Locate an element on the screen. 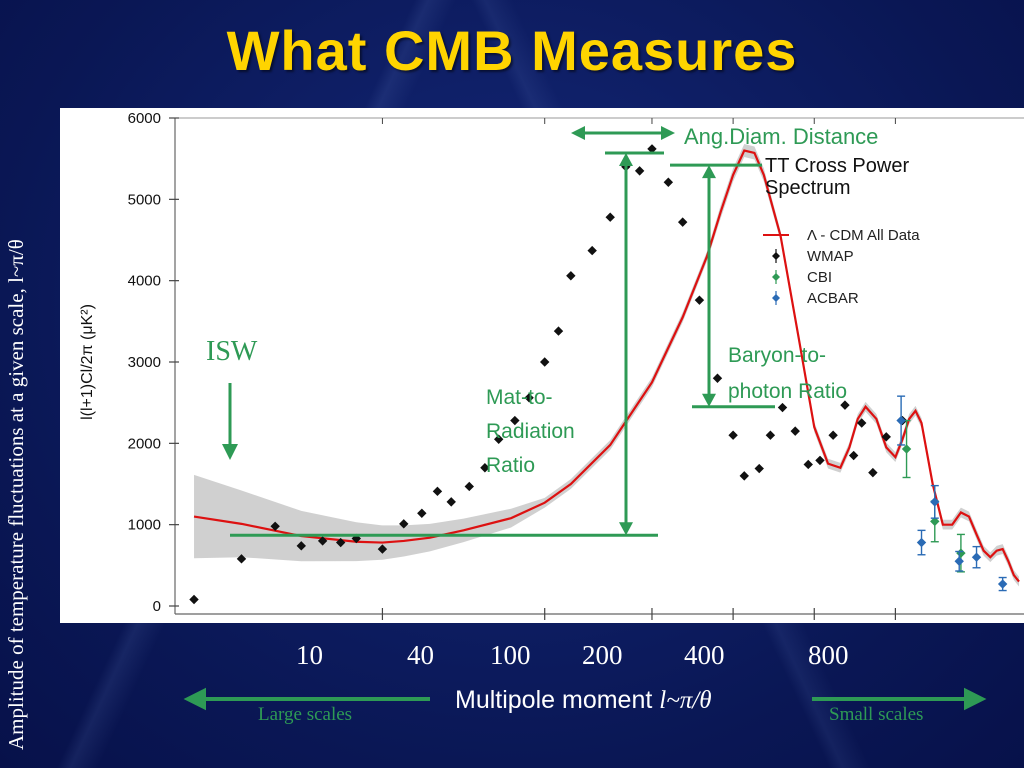  bottom-tick-100: 100 is located at coordinates (510, 655).